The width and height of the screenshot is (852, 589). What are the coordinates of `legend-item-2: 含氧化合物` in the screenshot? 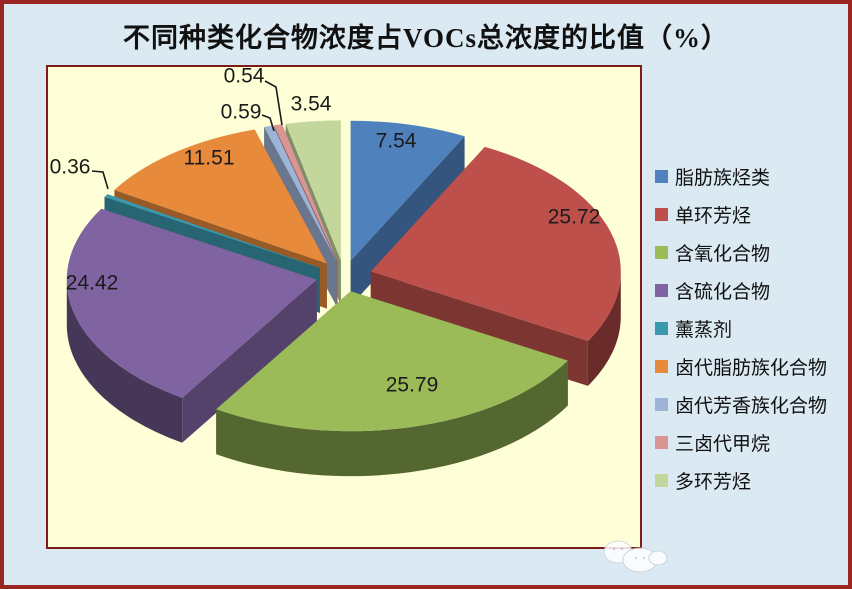 It's located at (741, 252).